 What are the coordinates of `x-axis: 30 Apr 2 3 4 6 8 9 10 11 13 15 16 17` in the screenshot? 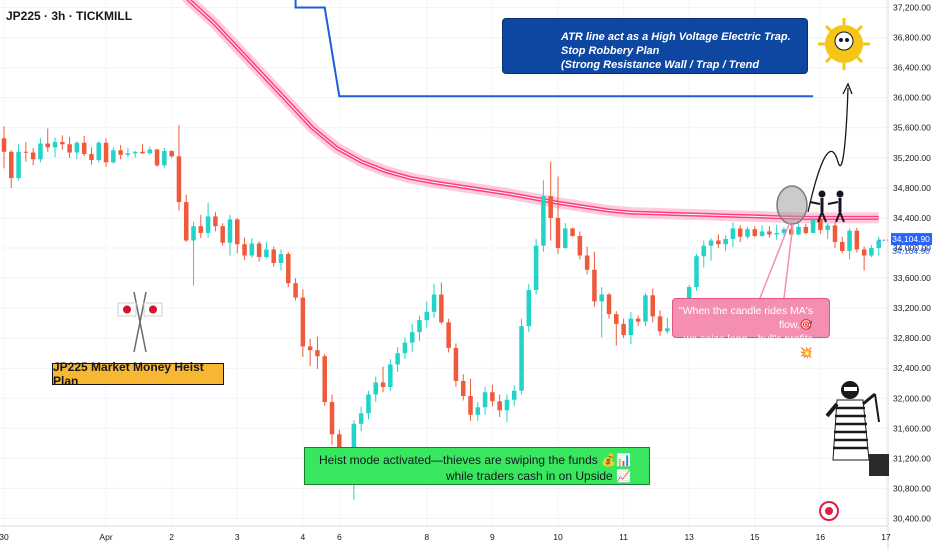 It's located at (445, 533).